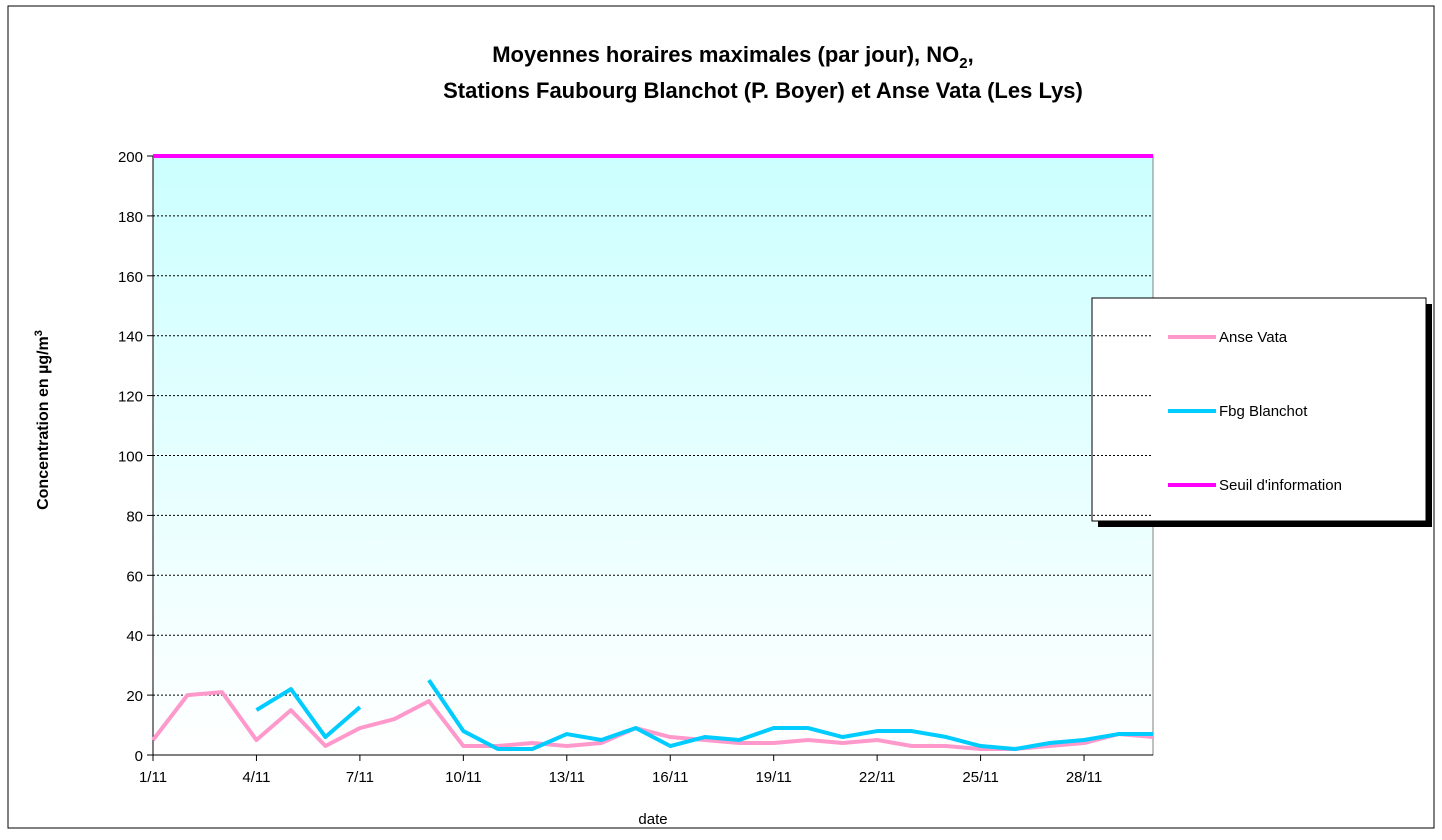  What do you see at coordinates (463, 777) in the screenshot?
I see `x-tick-label: 10/11` at bounding box center [463, 777].